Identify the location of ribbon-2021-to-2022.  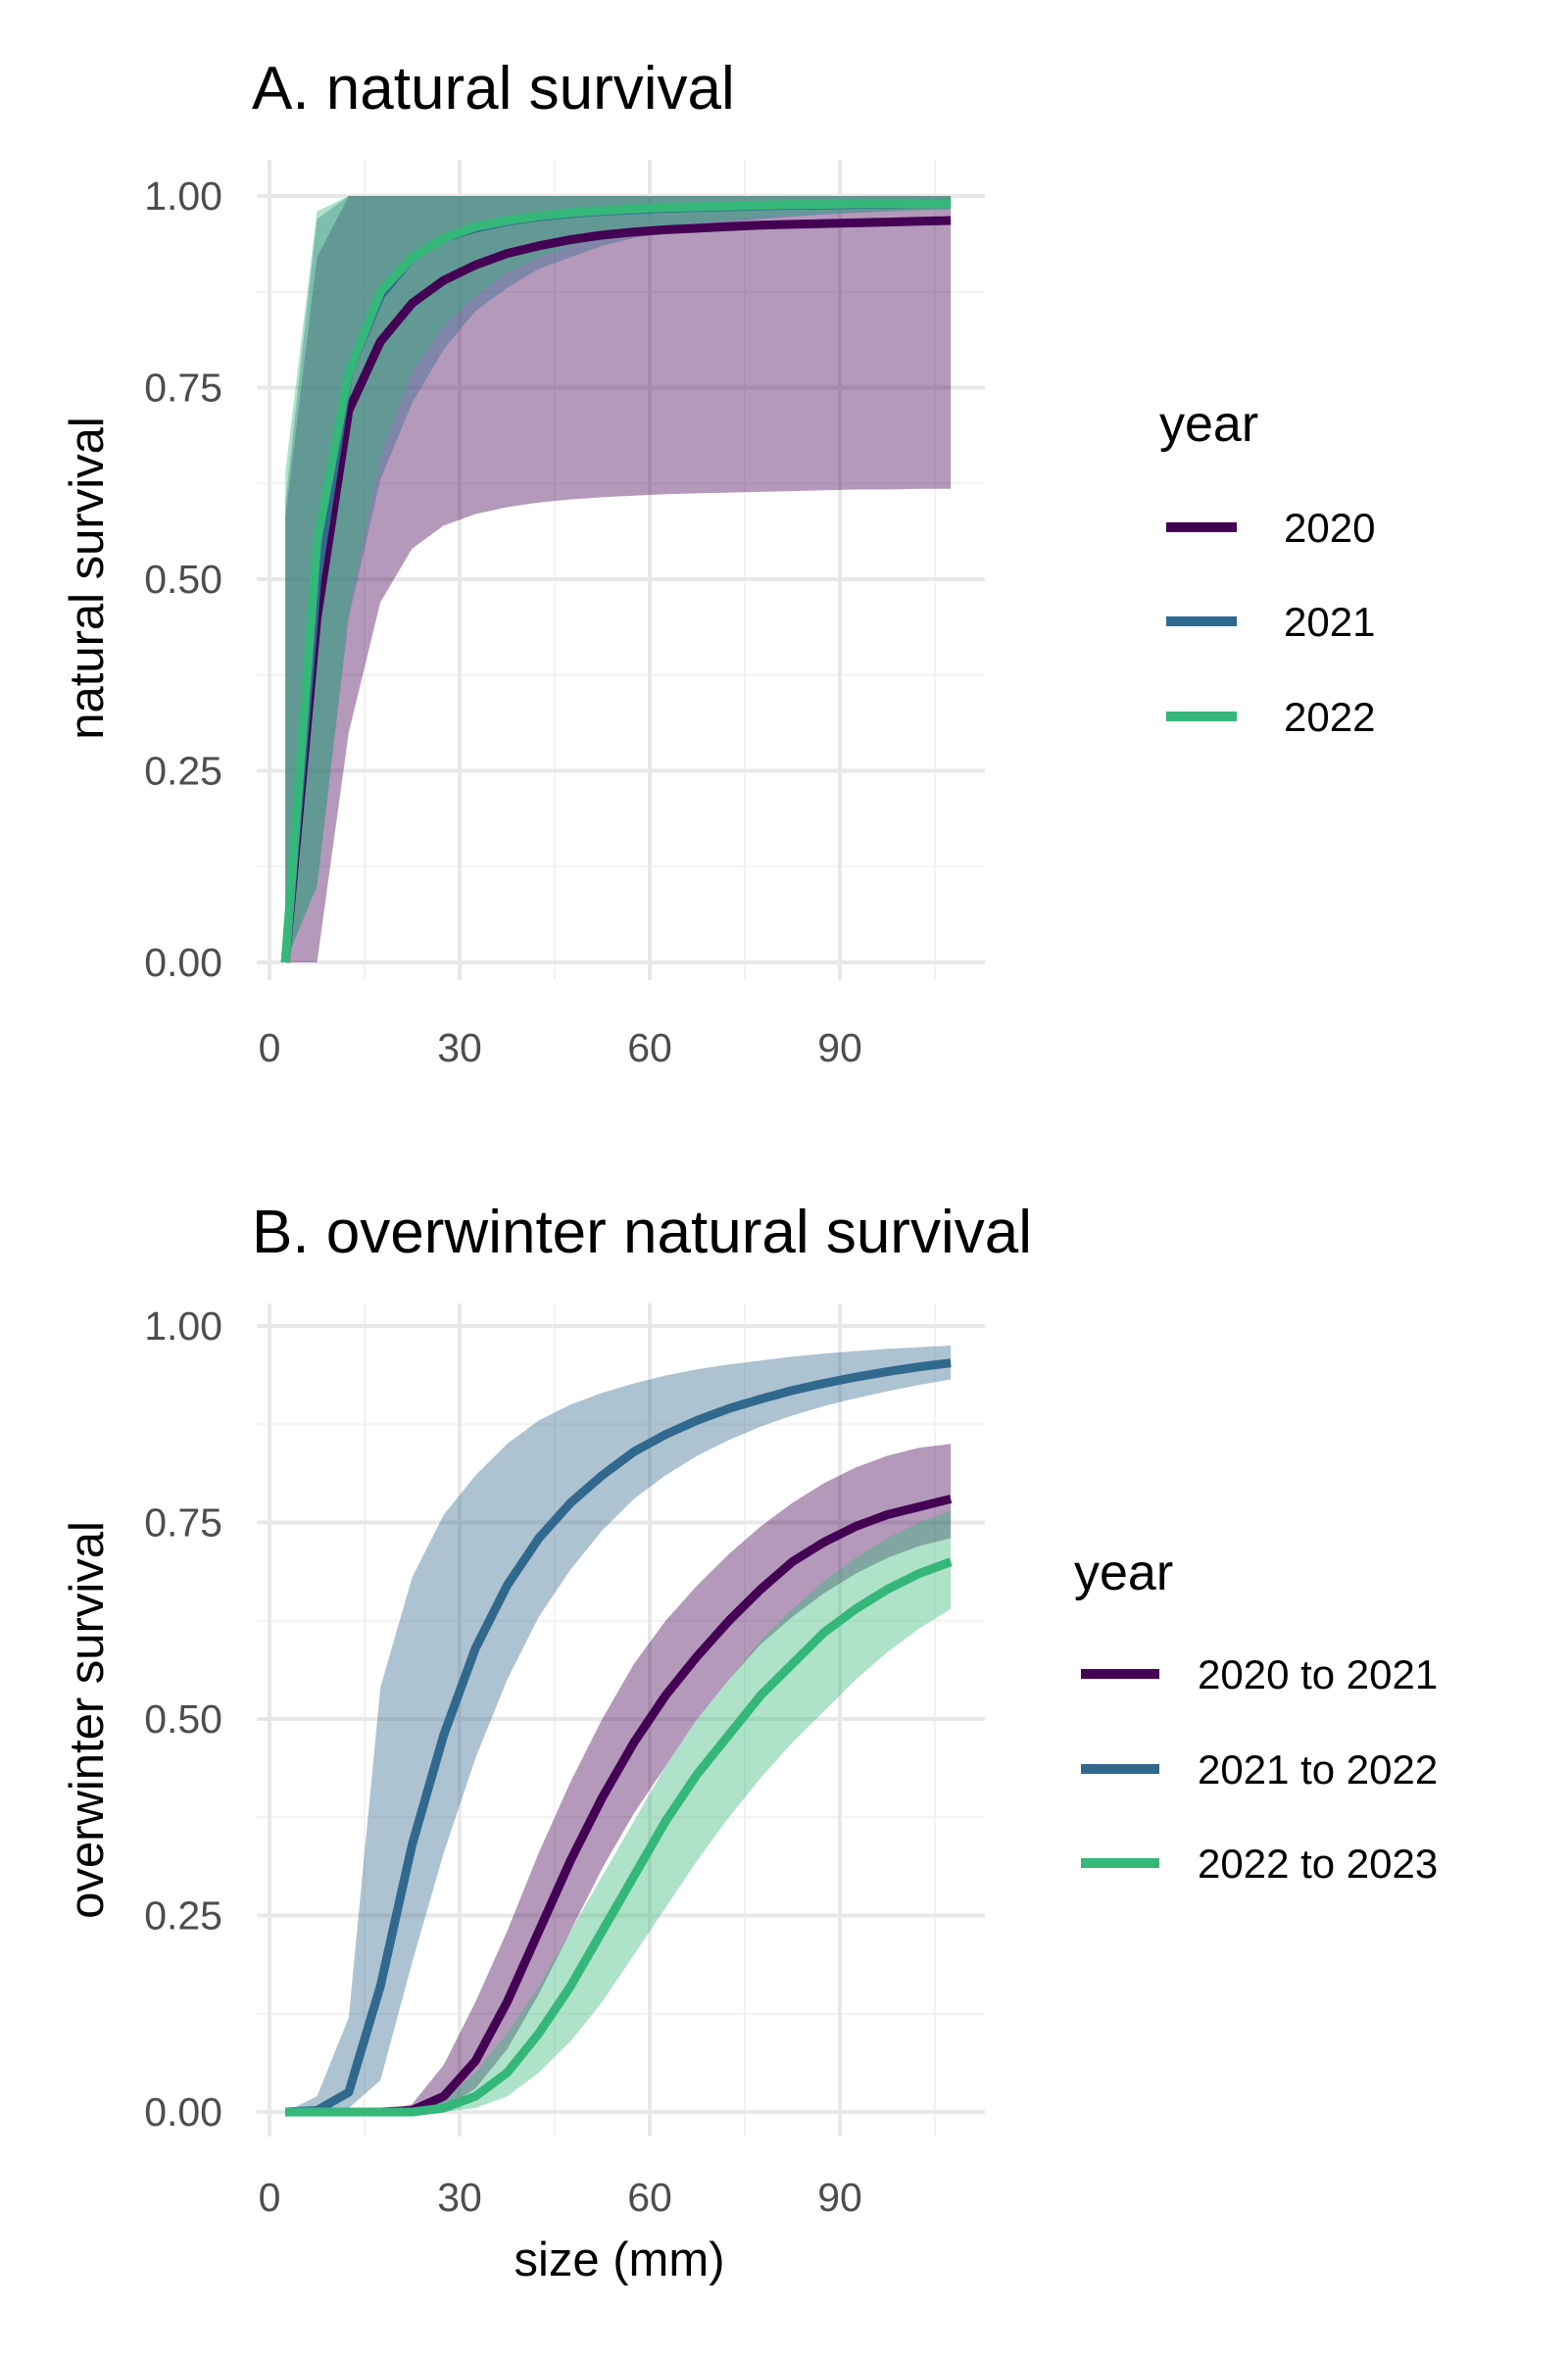
(618, 1729).